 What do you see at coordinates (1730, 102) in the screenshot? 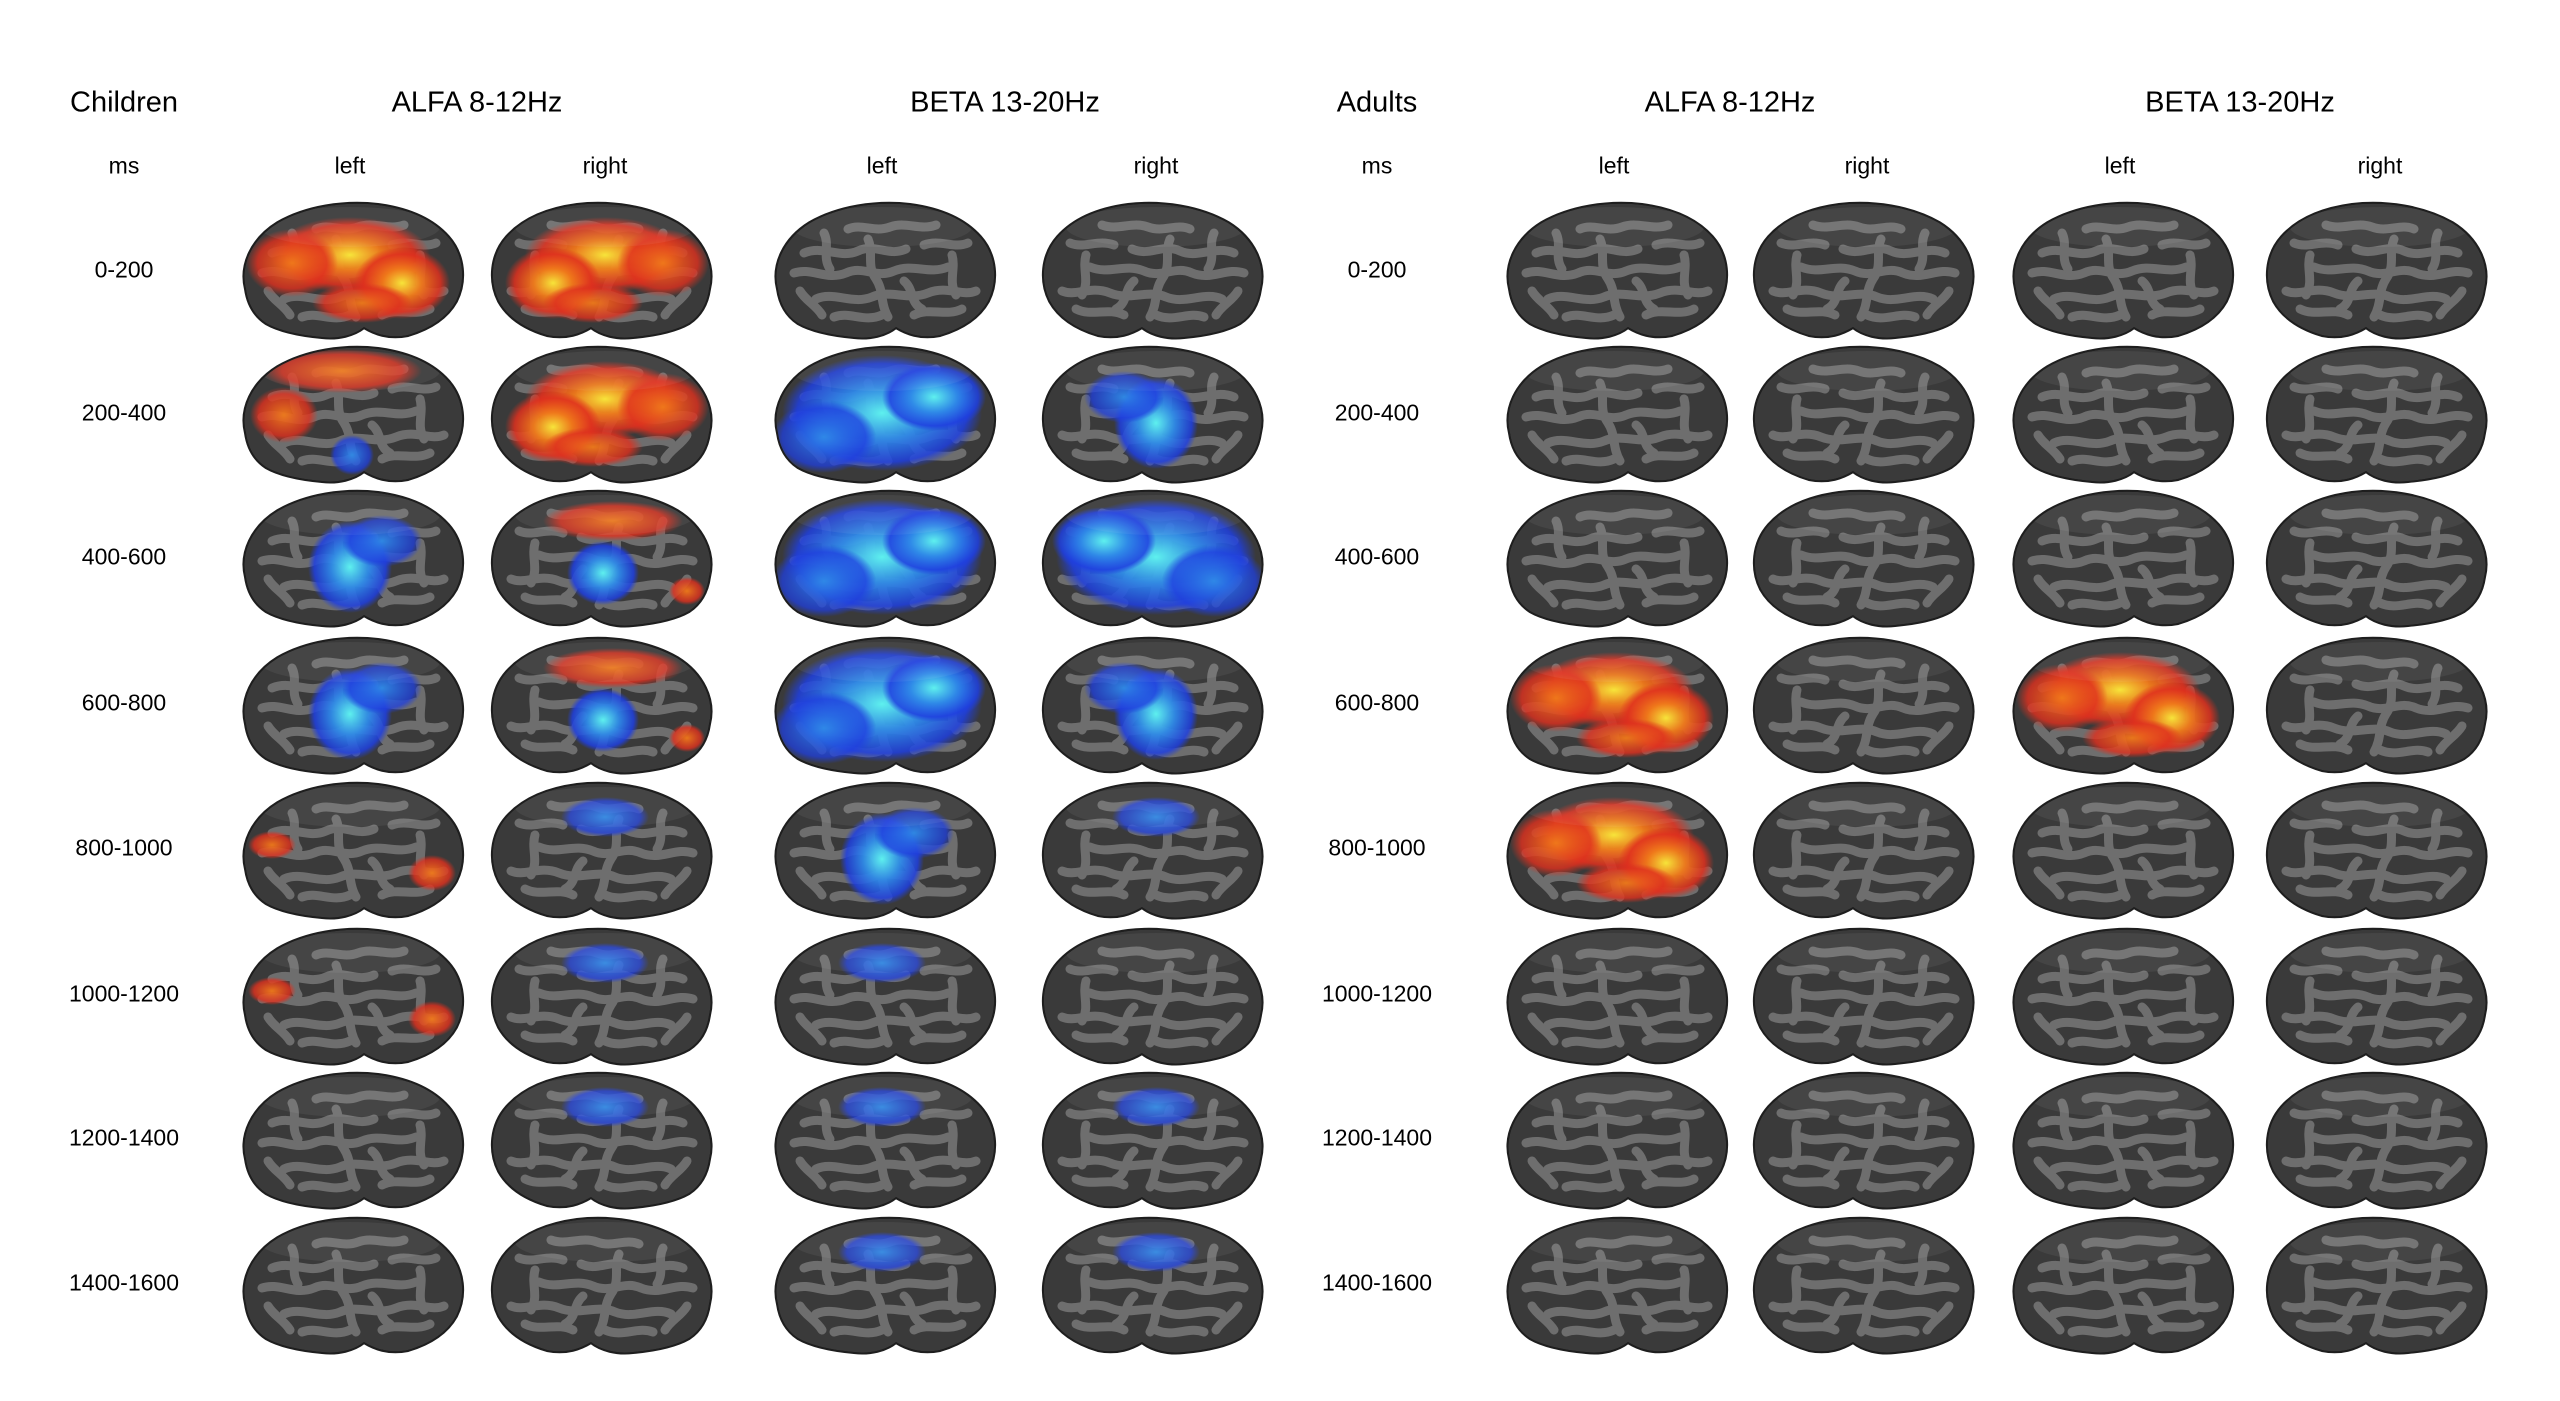
I see `adults-alfa-title: ALFA 8-12Hz` at bounding box center [1730, 102].